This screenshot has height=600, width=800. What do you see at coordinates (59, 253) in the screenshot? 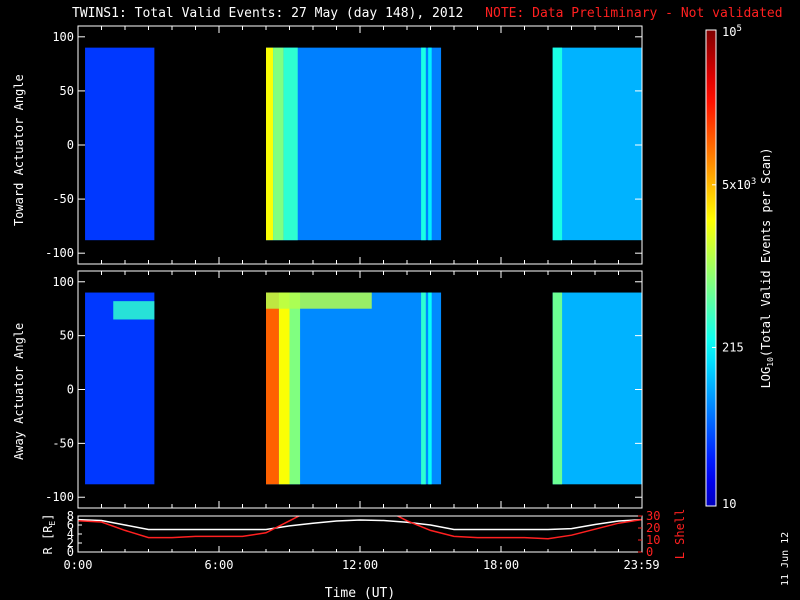
I see `toward-ytick-label-4: -100` at bounding box center [59, 253].